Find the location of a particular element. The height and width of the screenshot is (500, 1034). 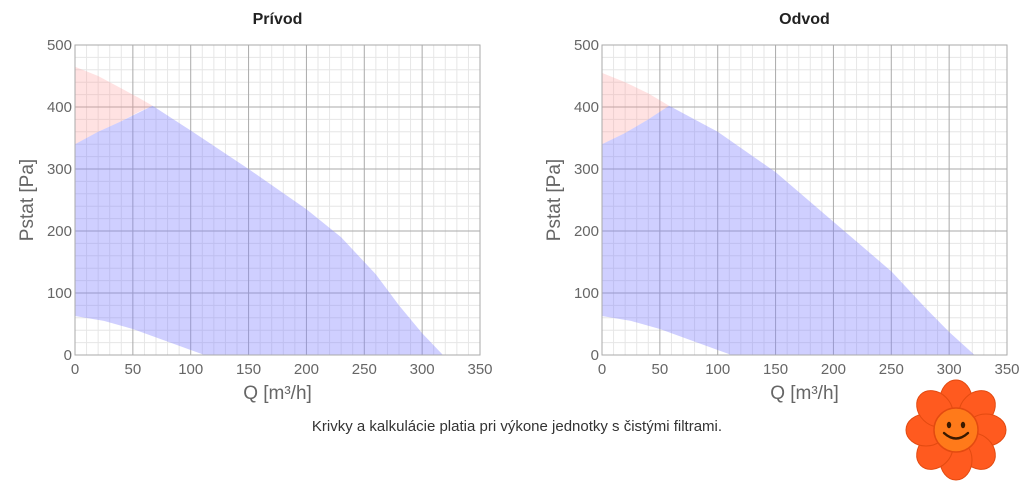

chart-title: Odvod is located at coordinates (804, 19).